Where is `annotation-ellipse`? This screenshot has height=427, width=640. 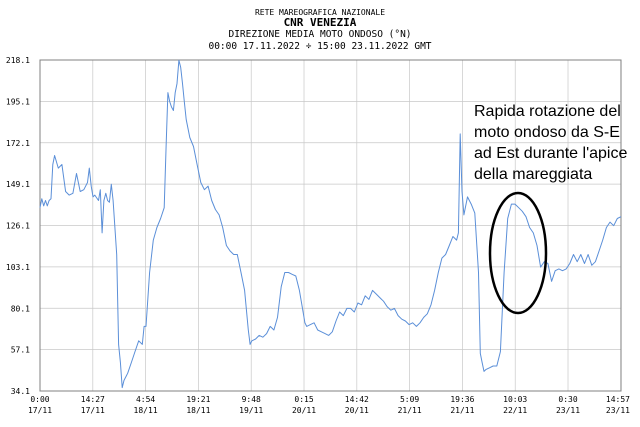
annotation-ellipse is located at coordinates (518, 253).